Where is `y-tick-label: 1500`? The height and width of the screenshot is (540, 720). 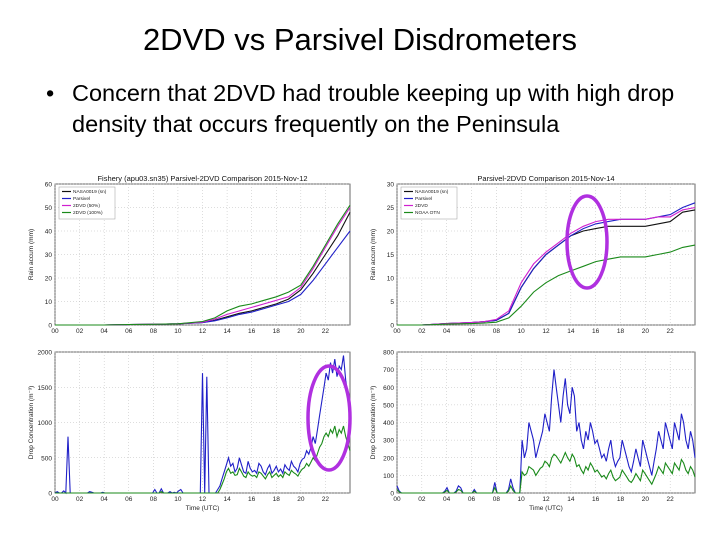 y-tick-label: 1500 is located at coordinates (45, 388).